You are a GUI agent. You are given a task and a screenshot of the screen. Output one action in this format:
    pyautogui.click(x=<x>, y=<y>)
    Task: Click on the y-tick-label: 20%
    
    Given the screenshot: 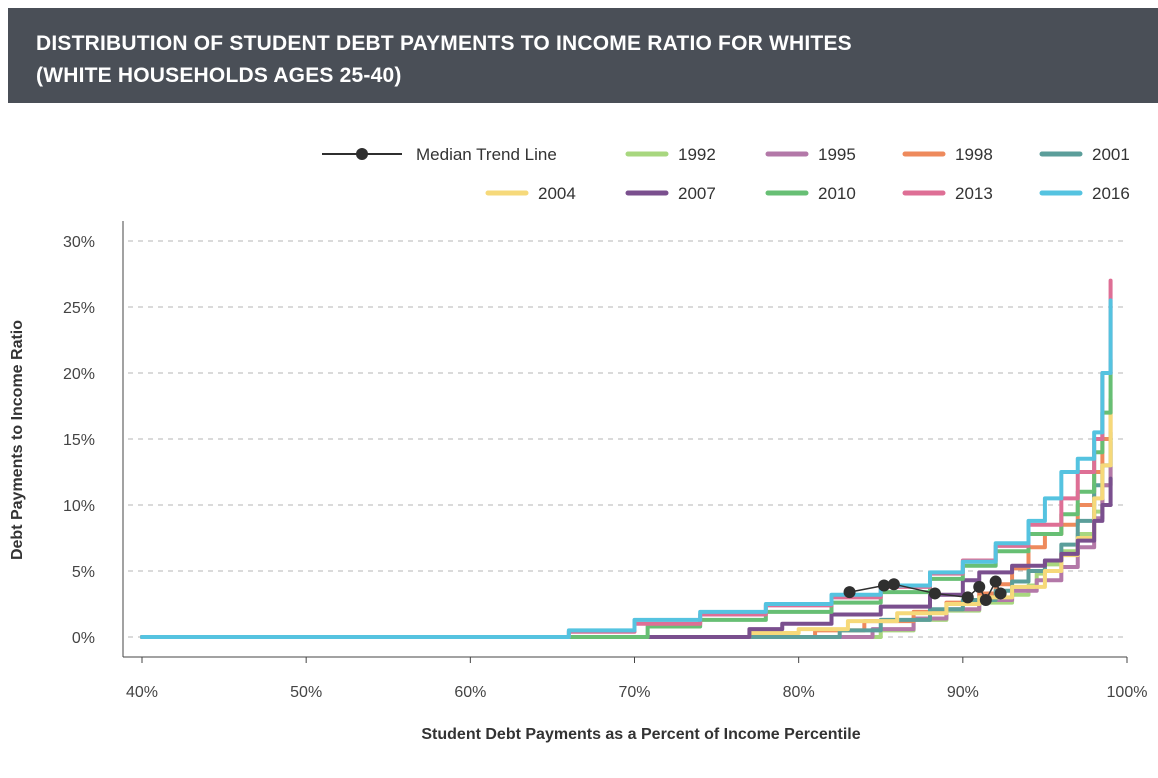 What is the action you would take?
    pyautogui.click(x=79, y=374)
    